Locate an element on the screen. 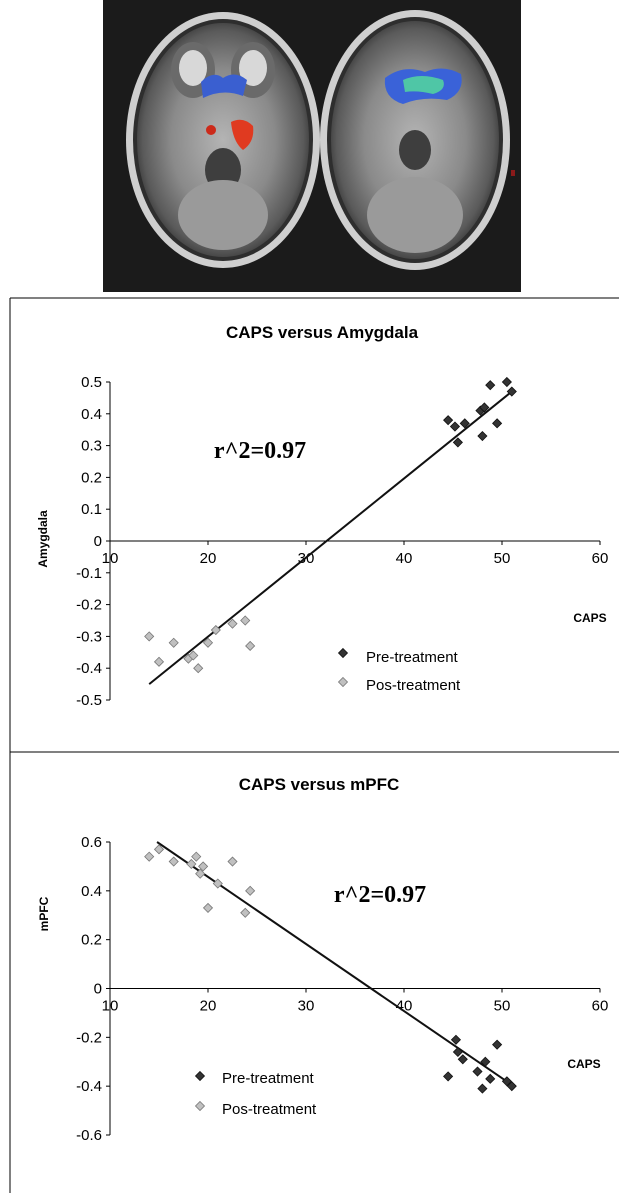 This screenshot has width=619, height=1193. brain-scan-graphic is located at coordinates (320, 140).